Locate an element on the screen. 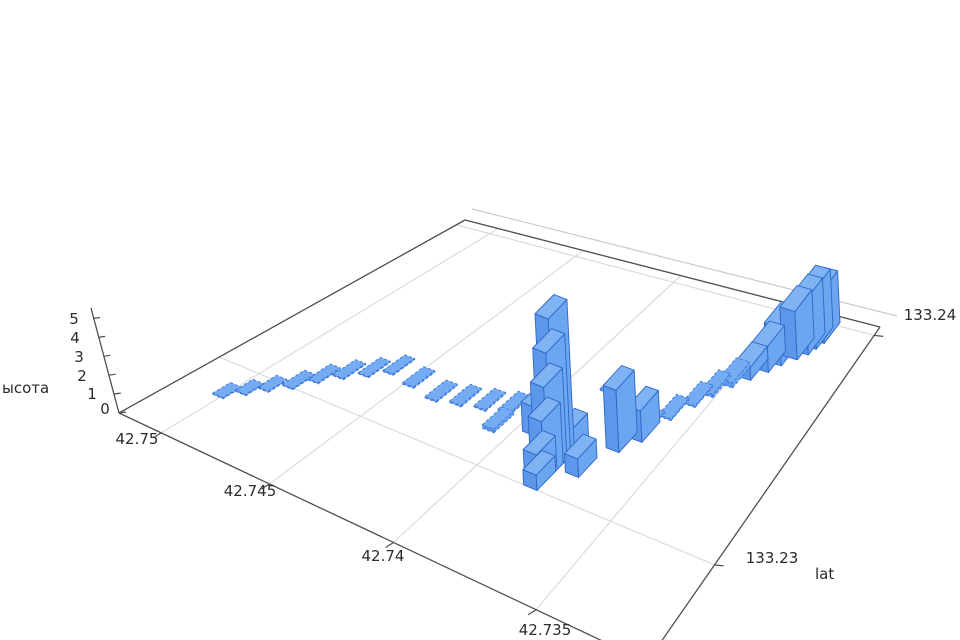 The height and width of the screenshot is (640, 960). lon-tick-label: 133.24 is located at coordinates (930, 315).